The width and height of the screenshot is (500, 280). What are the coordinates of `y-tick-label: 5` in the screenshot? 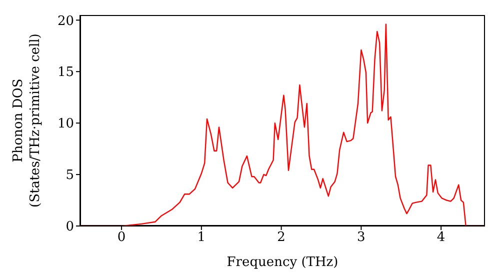 It's located at (70, 176).